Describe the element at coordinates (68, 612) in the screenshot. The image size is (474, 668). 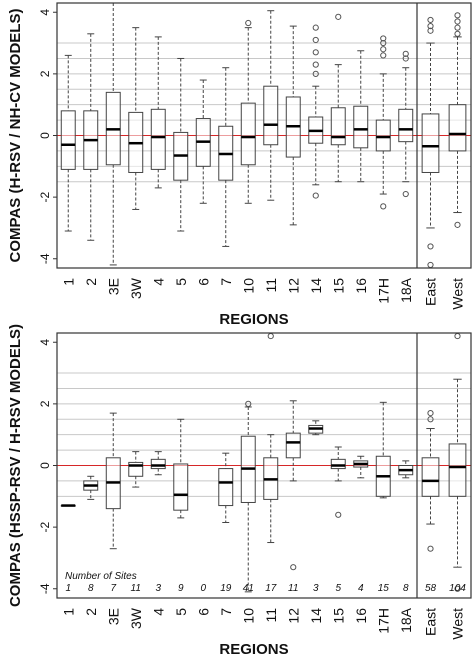
I see `category-label: 1` at that location.